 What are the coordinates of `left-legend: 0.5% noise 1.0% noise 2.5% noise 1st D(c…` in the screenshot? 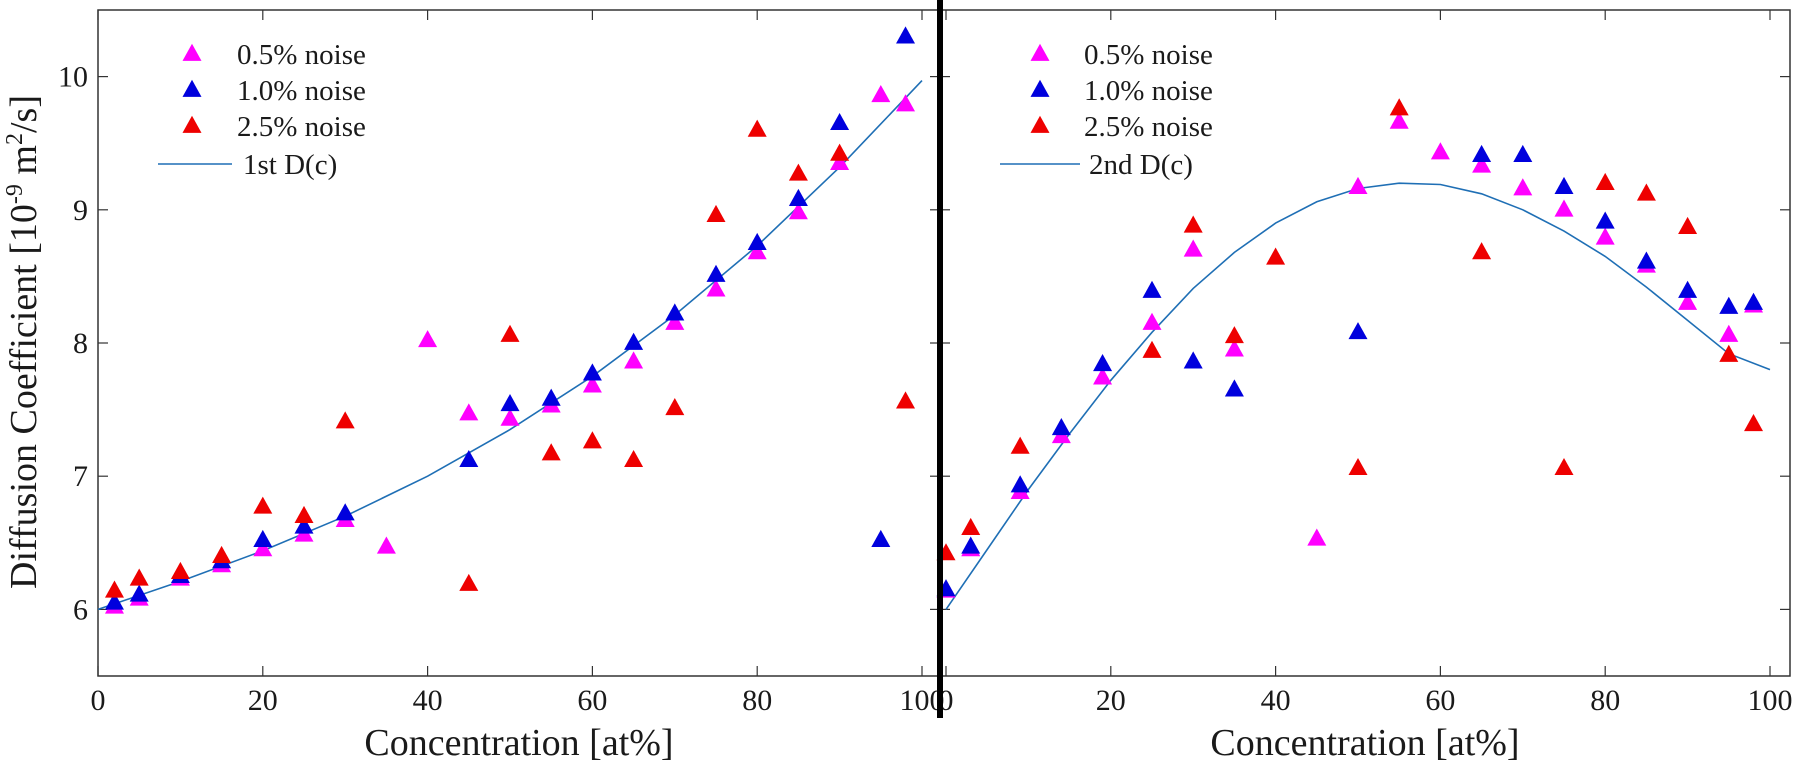 It's located at (262, 110).